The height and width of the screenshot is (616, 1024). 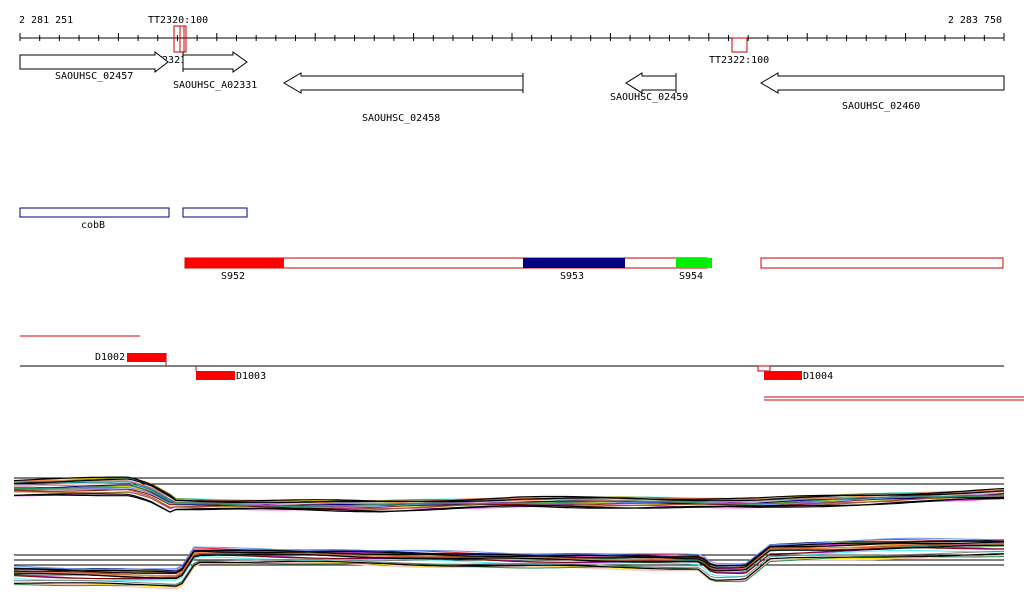 I want to click on ruler-start-label: 2 281 251, so click(x=46, y=20).